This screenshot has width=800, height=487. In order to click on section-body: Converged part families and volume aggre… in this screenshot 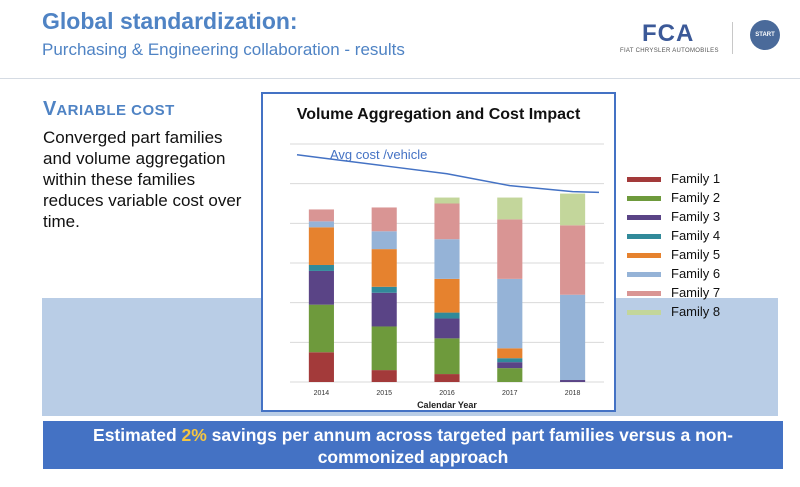, I will do `click(142, 179)`.